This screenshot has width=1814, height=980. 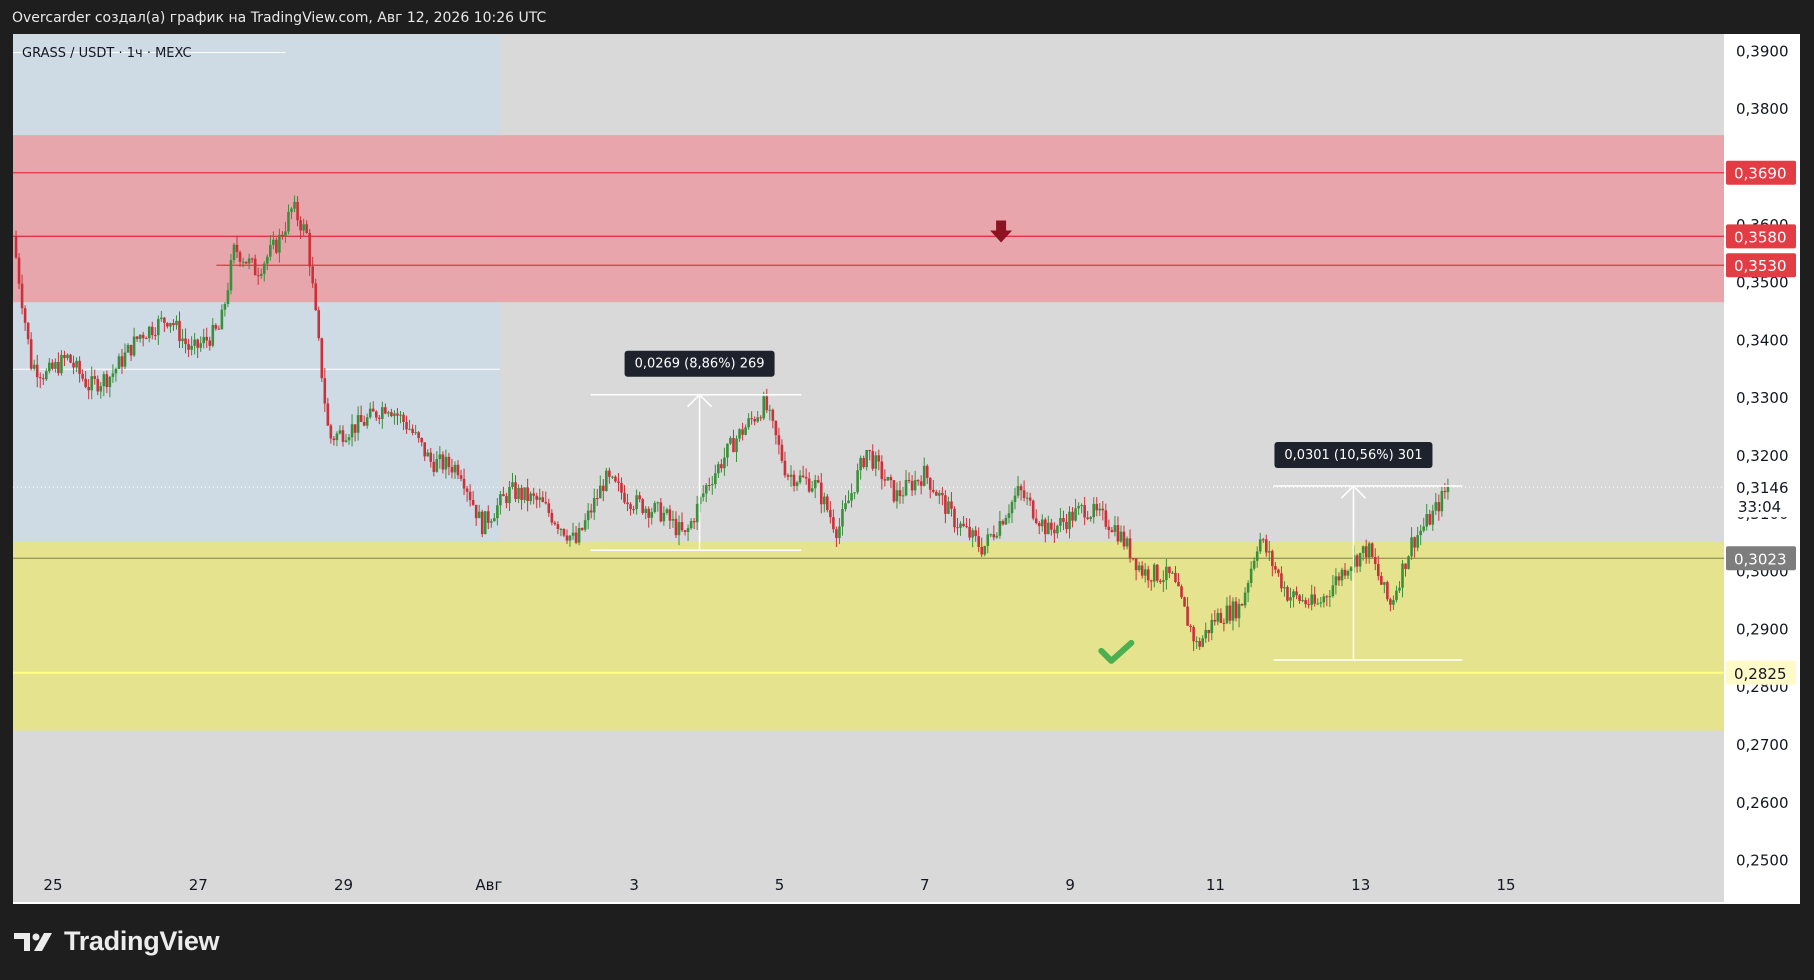 I want to click on last-price-value: 0,3146, so click(x=1762, y=488).